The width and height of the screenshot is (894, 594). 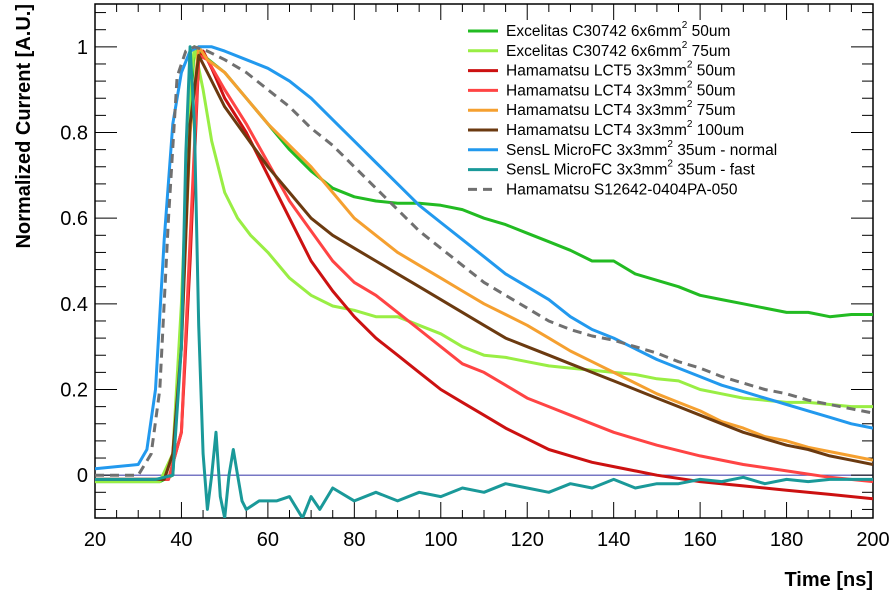 I want to click on y-tick-label: 0.2, so click(x=74, y=391).